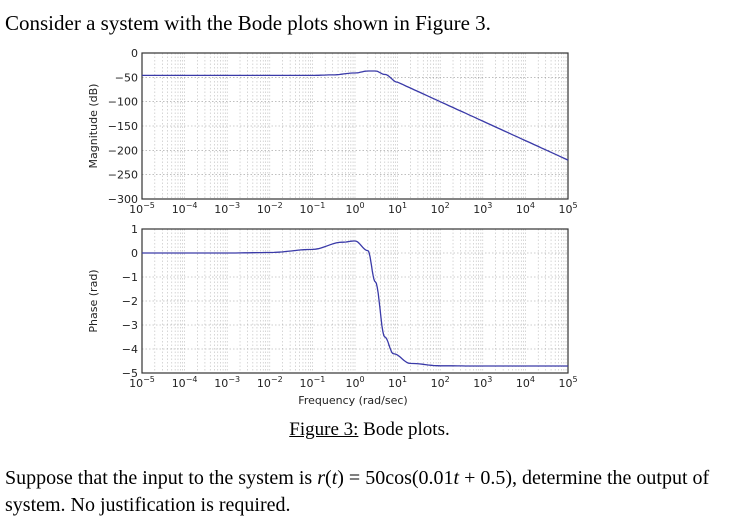  What do you see at coordinates (123, 175) in the screenshot?
I see `y-tick-label: −250` at bounding box center [123, 175].